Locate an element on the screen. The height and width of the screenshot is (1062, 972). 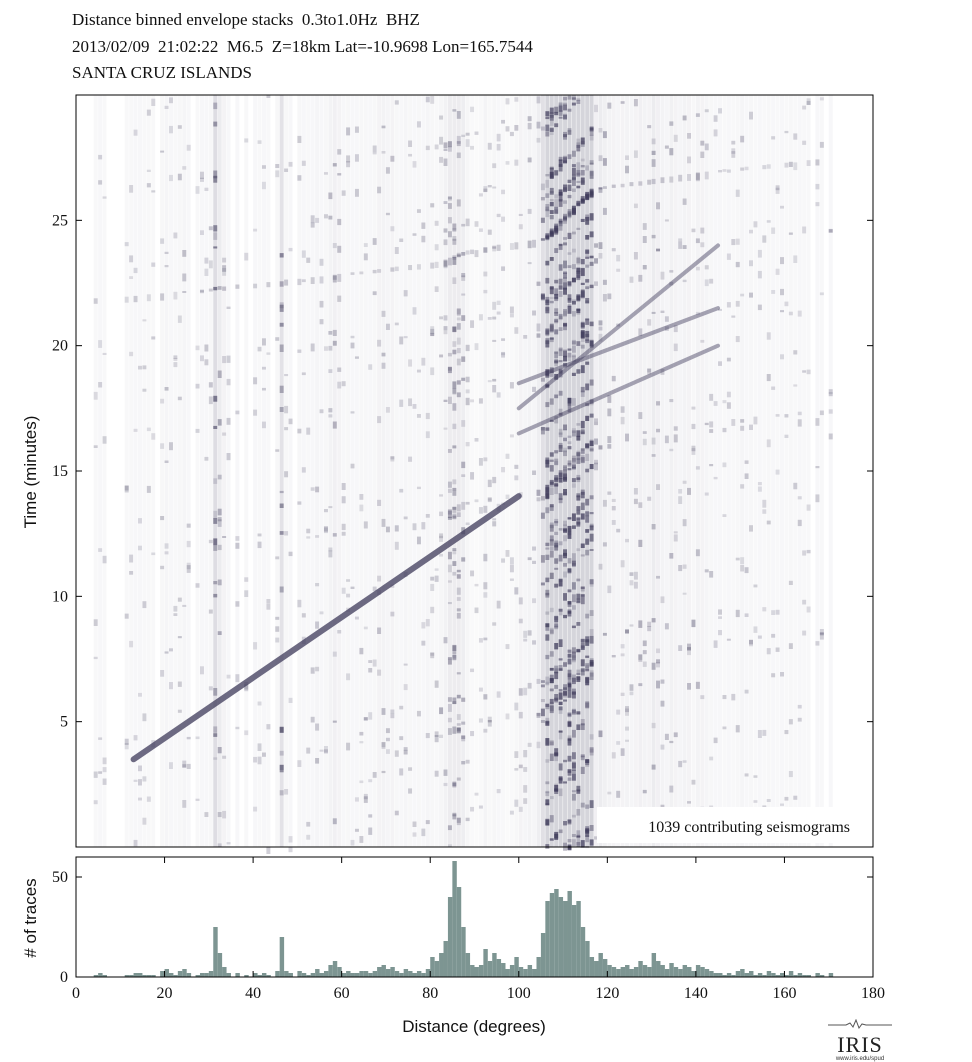
iris-logo: IRIS www.iris.edu/spud is located at coordinates (860, 1039).